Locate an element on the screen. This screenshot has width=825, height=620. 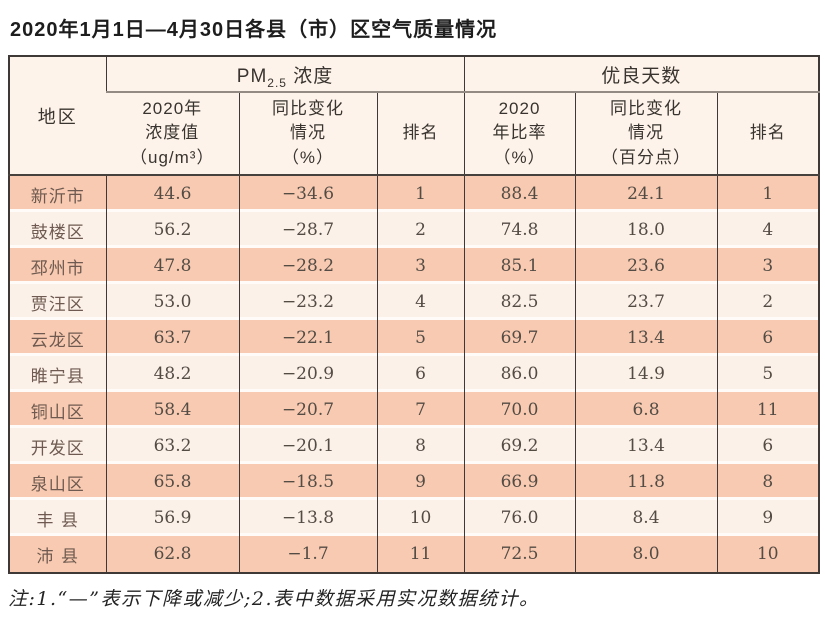
good-days-change-cell: 8.4 is located at coordinates (646, 518).